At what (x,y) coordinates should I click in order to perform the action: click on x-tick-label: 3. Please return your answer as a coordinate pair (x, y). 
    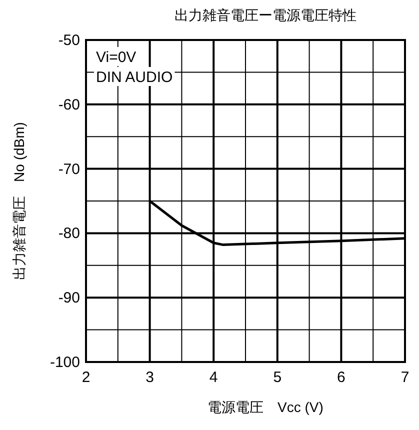
    Looking at the image, I should click on (150, 377).